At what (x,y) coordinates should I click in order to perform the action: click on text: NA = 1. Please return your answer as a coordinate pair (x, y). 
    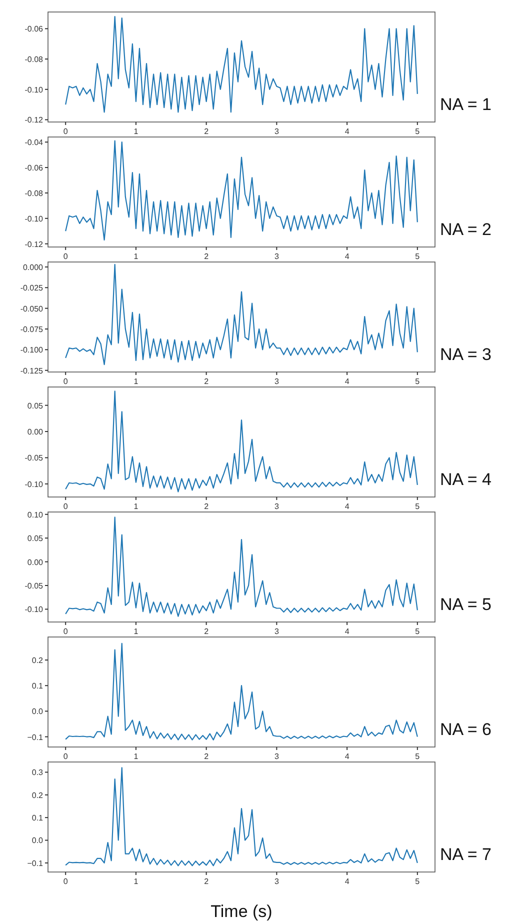
    Looking at the image, I should click on (466, 104).